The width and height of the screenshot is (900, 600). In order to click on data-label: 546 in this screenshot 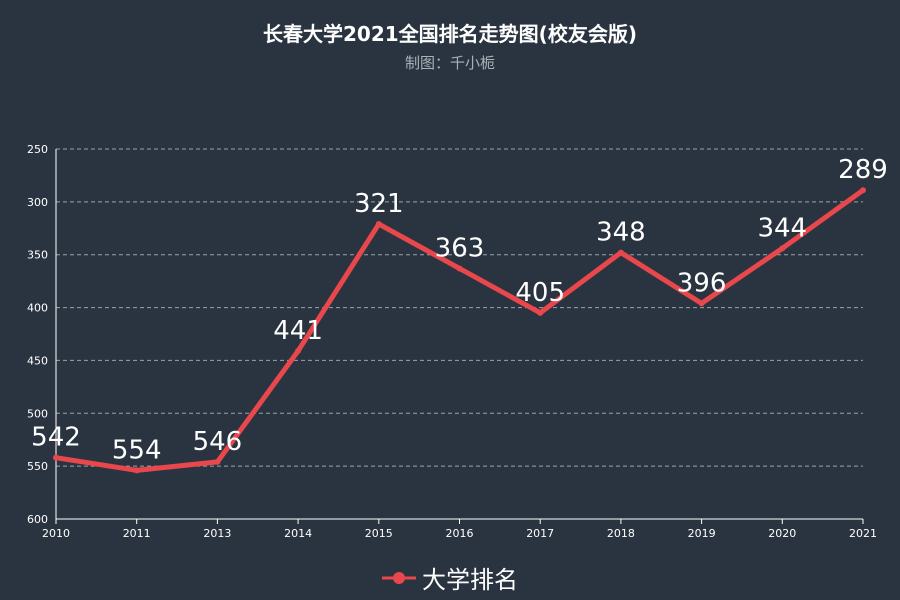, I will do `click(218, 442)`.